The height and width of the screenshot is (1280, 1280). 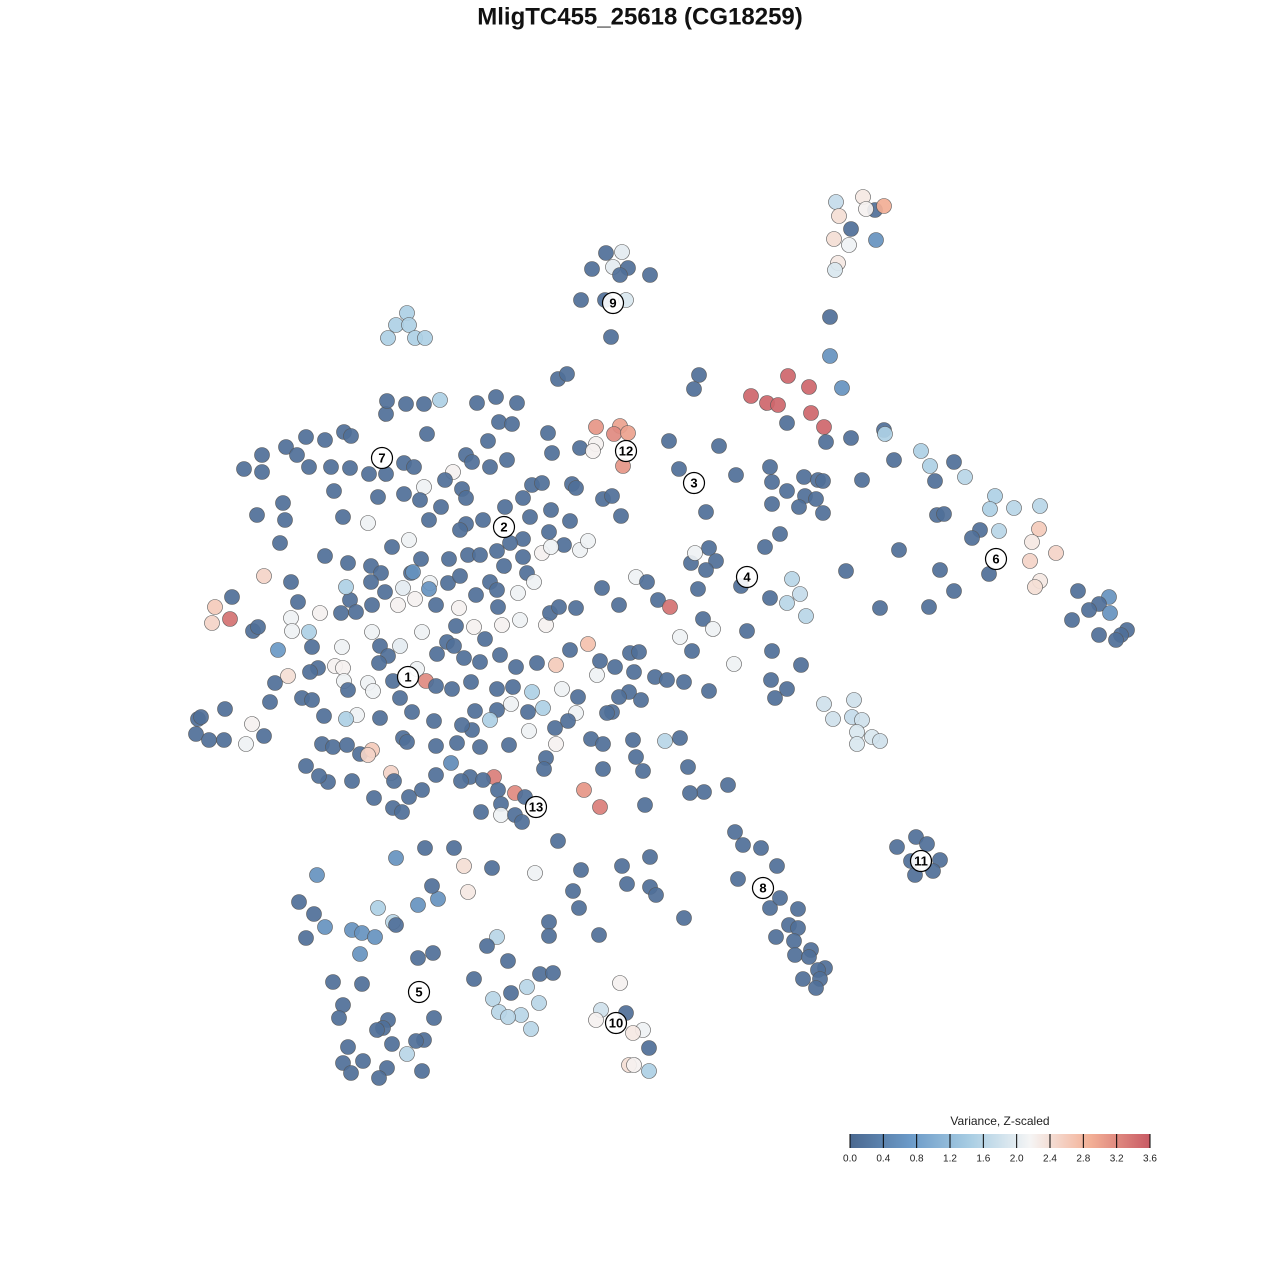 I want to click on cluster-label: 7, so click(x=381, y=457).